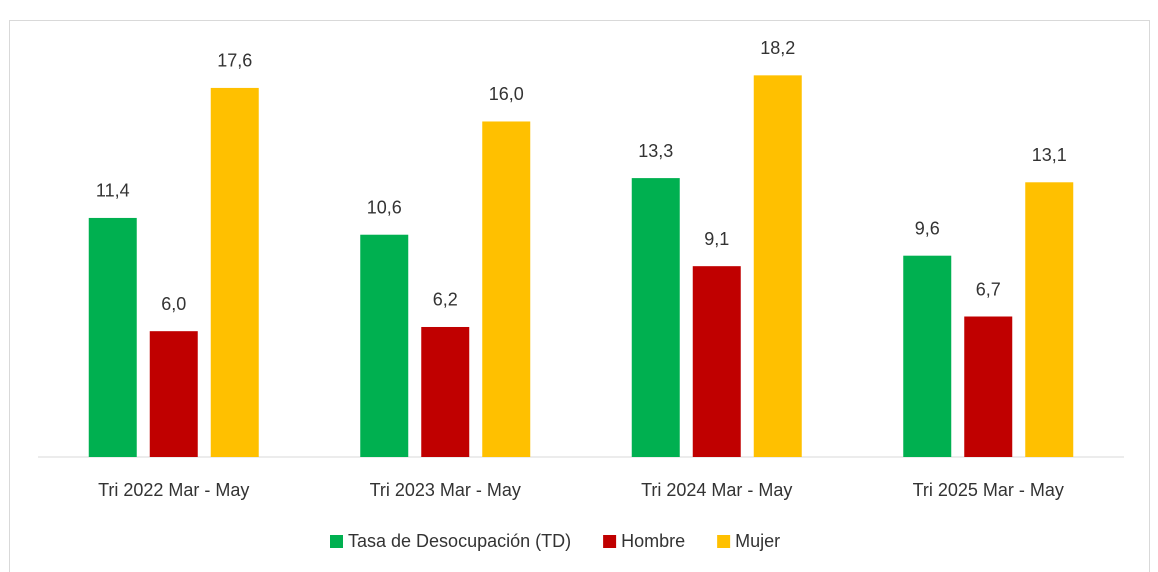  Describe the element at coordinates (445, 490) in the screenshot. I see `x-tick-label: Tri 2023 Mar - May` at that location.